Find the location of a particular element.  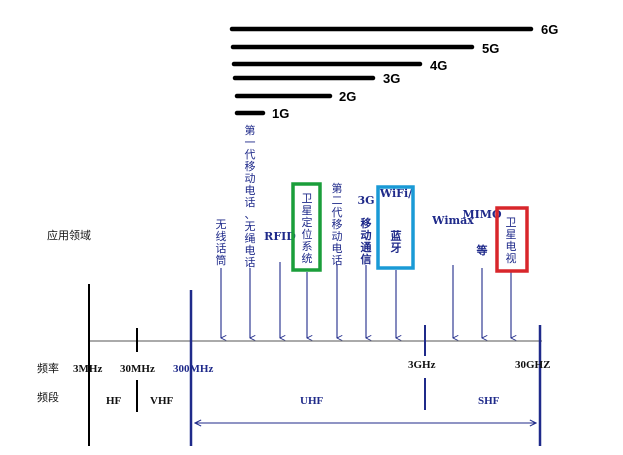

sat-tv-highlight-box is located at coordinates (512, 239).